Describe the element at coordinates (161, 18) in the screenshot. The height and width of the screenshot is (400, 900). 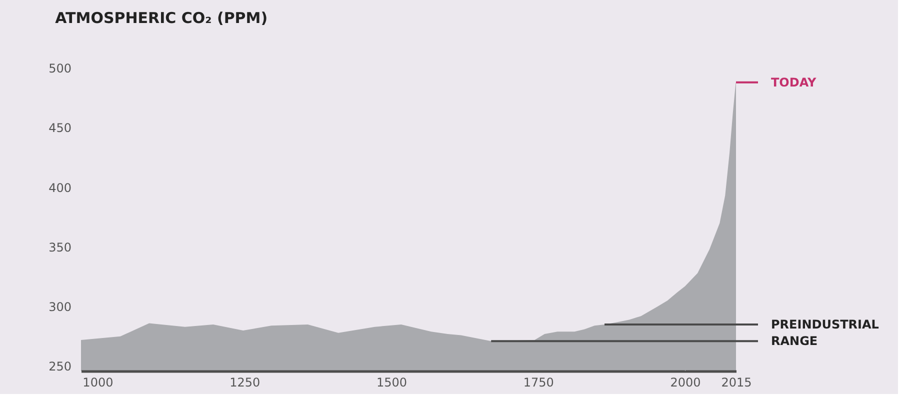
I see `chart-title: ATMOSPHERIC CO₂ (PPM)` at that location.